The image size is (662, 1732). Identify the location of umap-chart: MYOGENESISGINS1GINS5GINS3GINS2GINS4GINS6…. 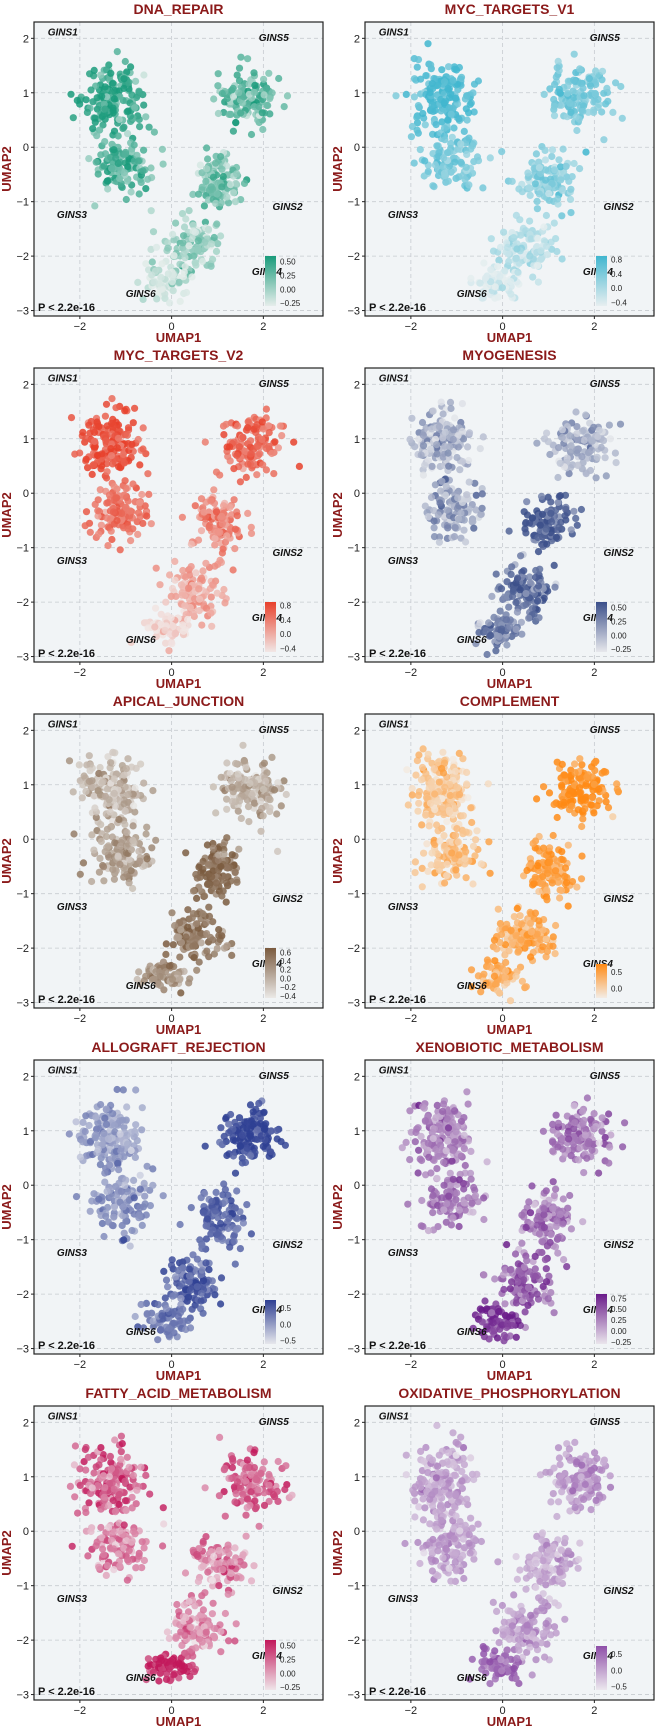
(493, 519).